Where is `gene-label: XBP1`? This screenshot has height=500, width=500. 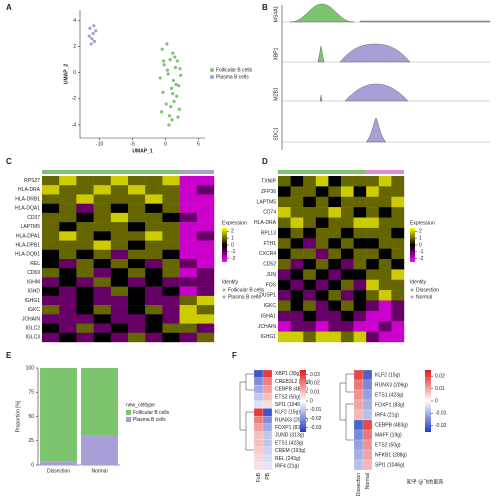 gene-label: XBP1 is located at coordinates (276, 53).